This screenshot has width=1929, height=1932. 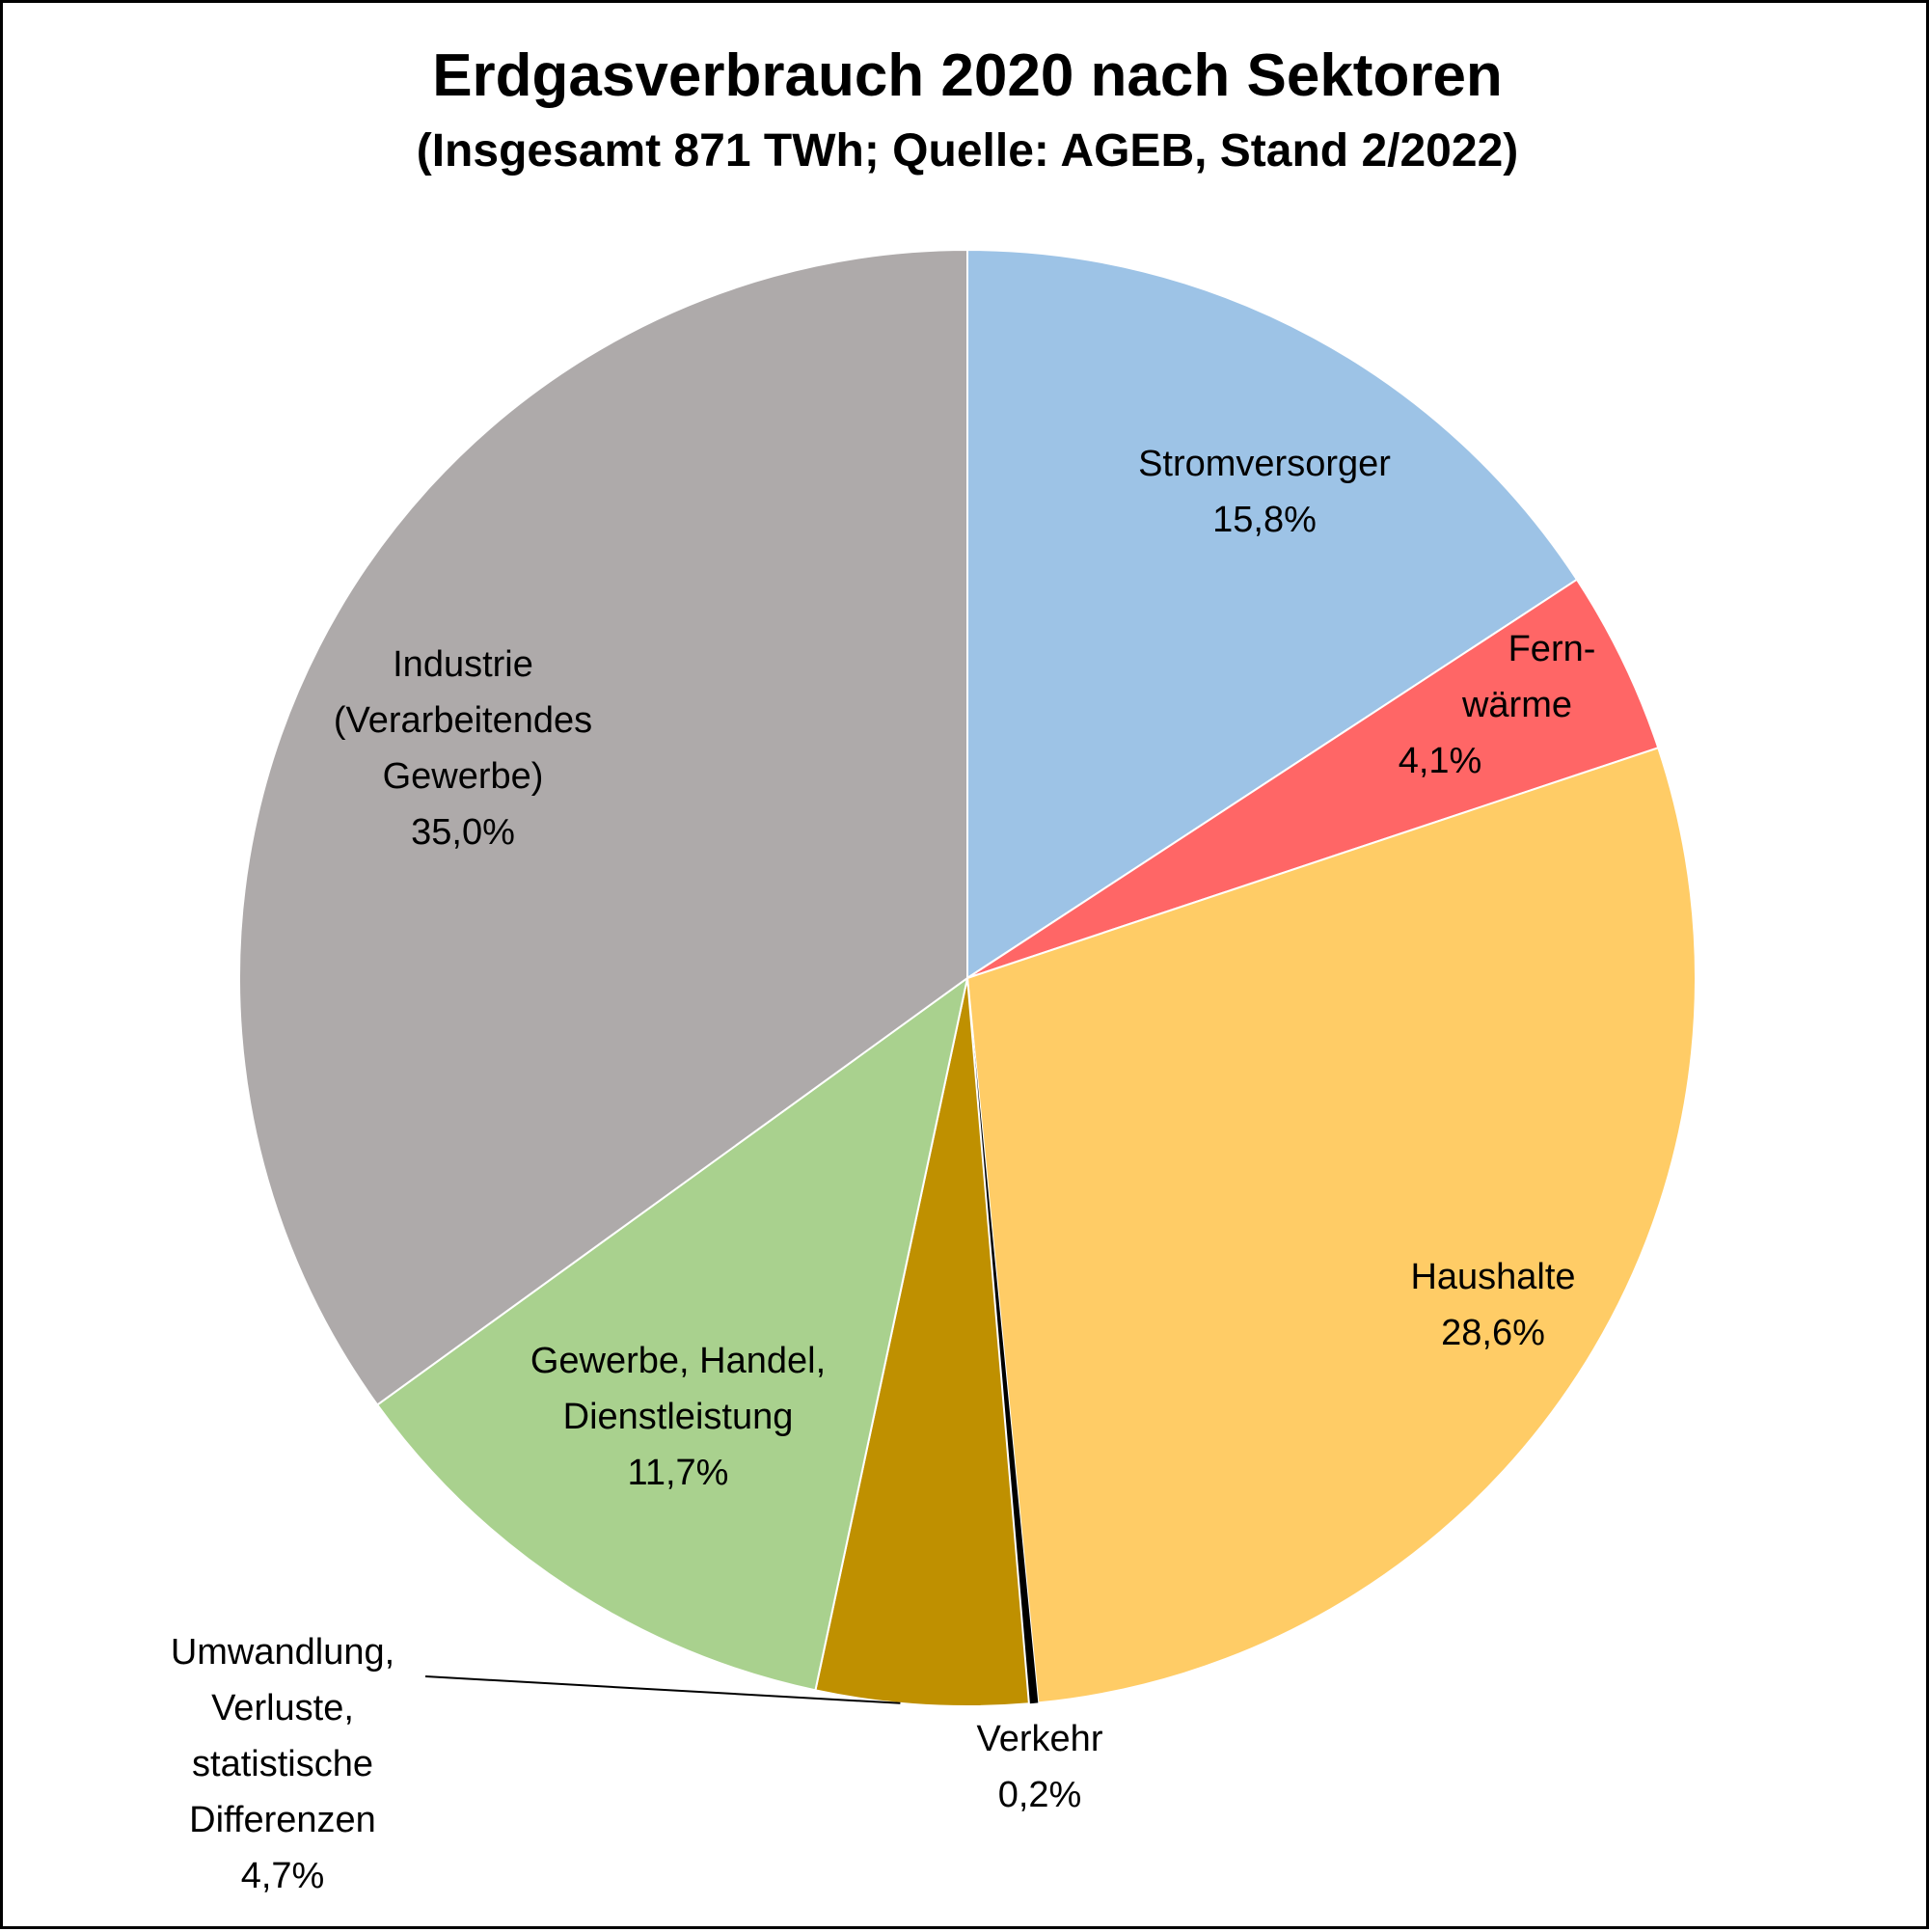 I want to click on slice-value-label: 15,8%, so click(x=1264, y=520).